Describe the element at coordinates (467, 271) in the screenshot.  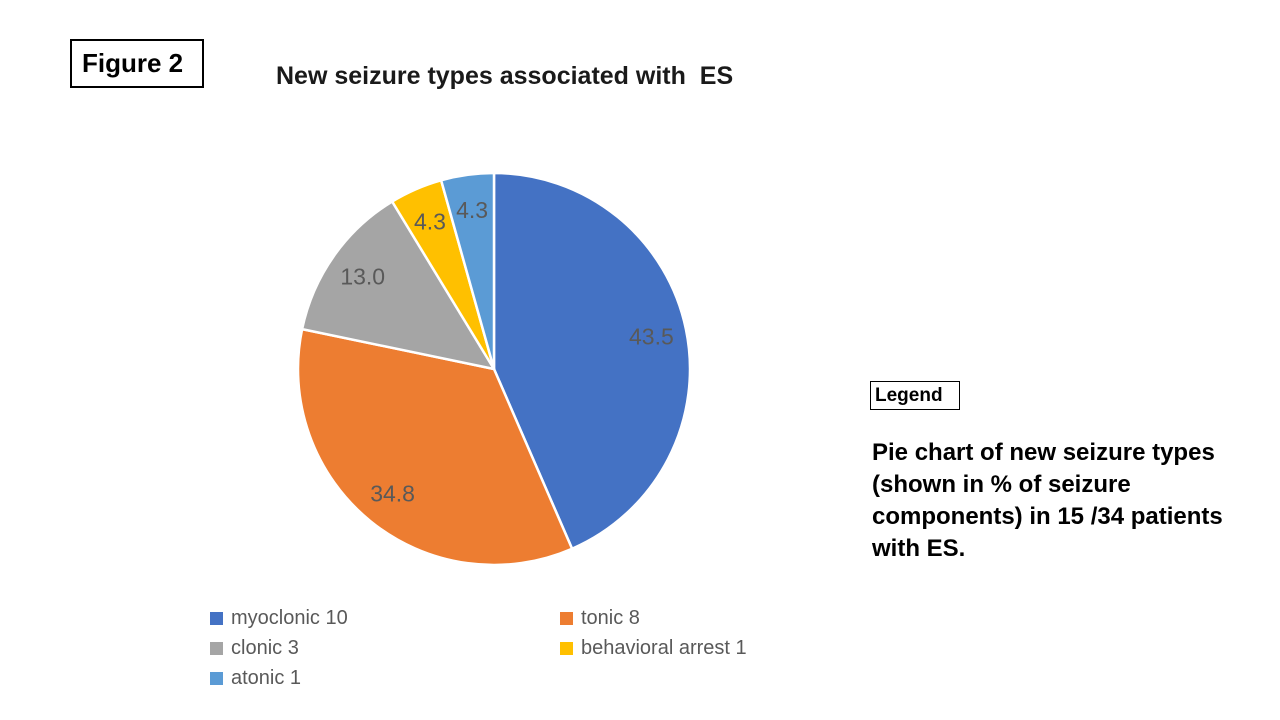
I see `pie-slice-atonic` at that location.